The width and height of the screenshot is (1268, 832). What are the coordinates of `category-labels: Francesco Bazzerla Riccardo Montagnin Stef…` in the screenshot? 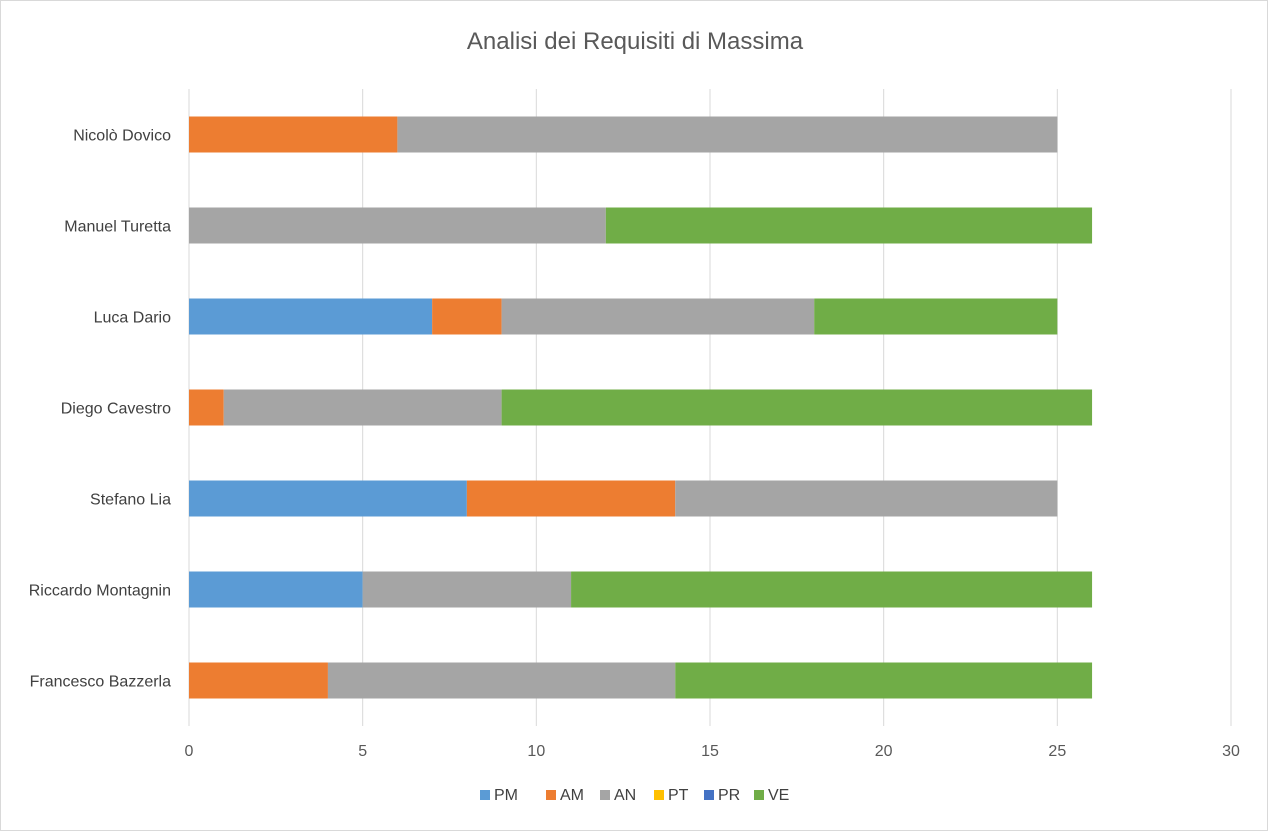 It's located at (100, 409).